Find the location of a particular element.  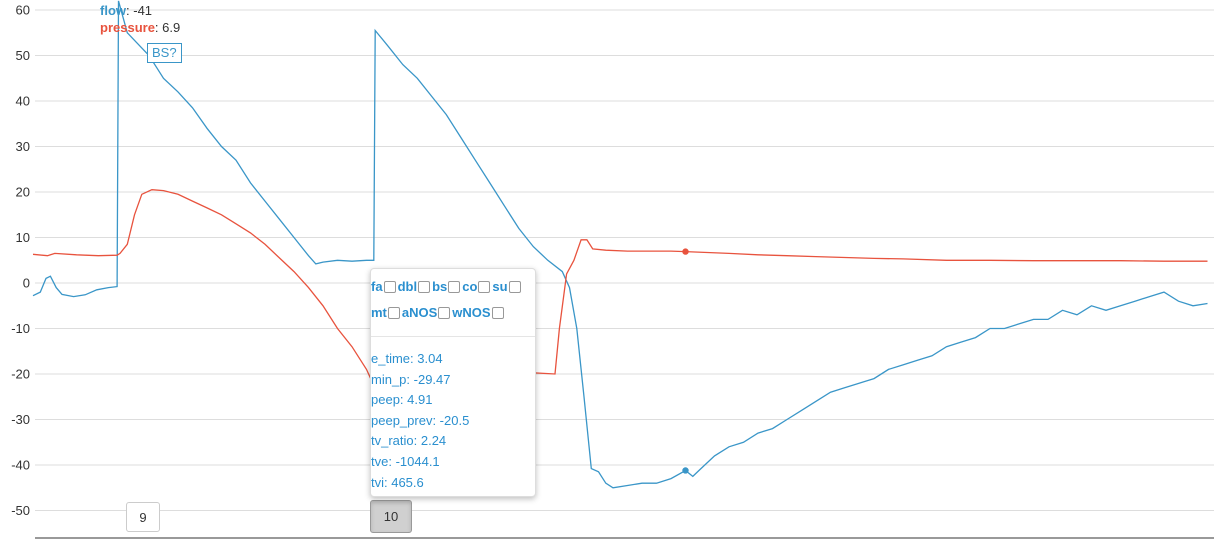

y-tick-label: -30 is located at coordinates (20, 419).